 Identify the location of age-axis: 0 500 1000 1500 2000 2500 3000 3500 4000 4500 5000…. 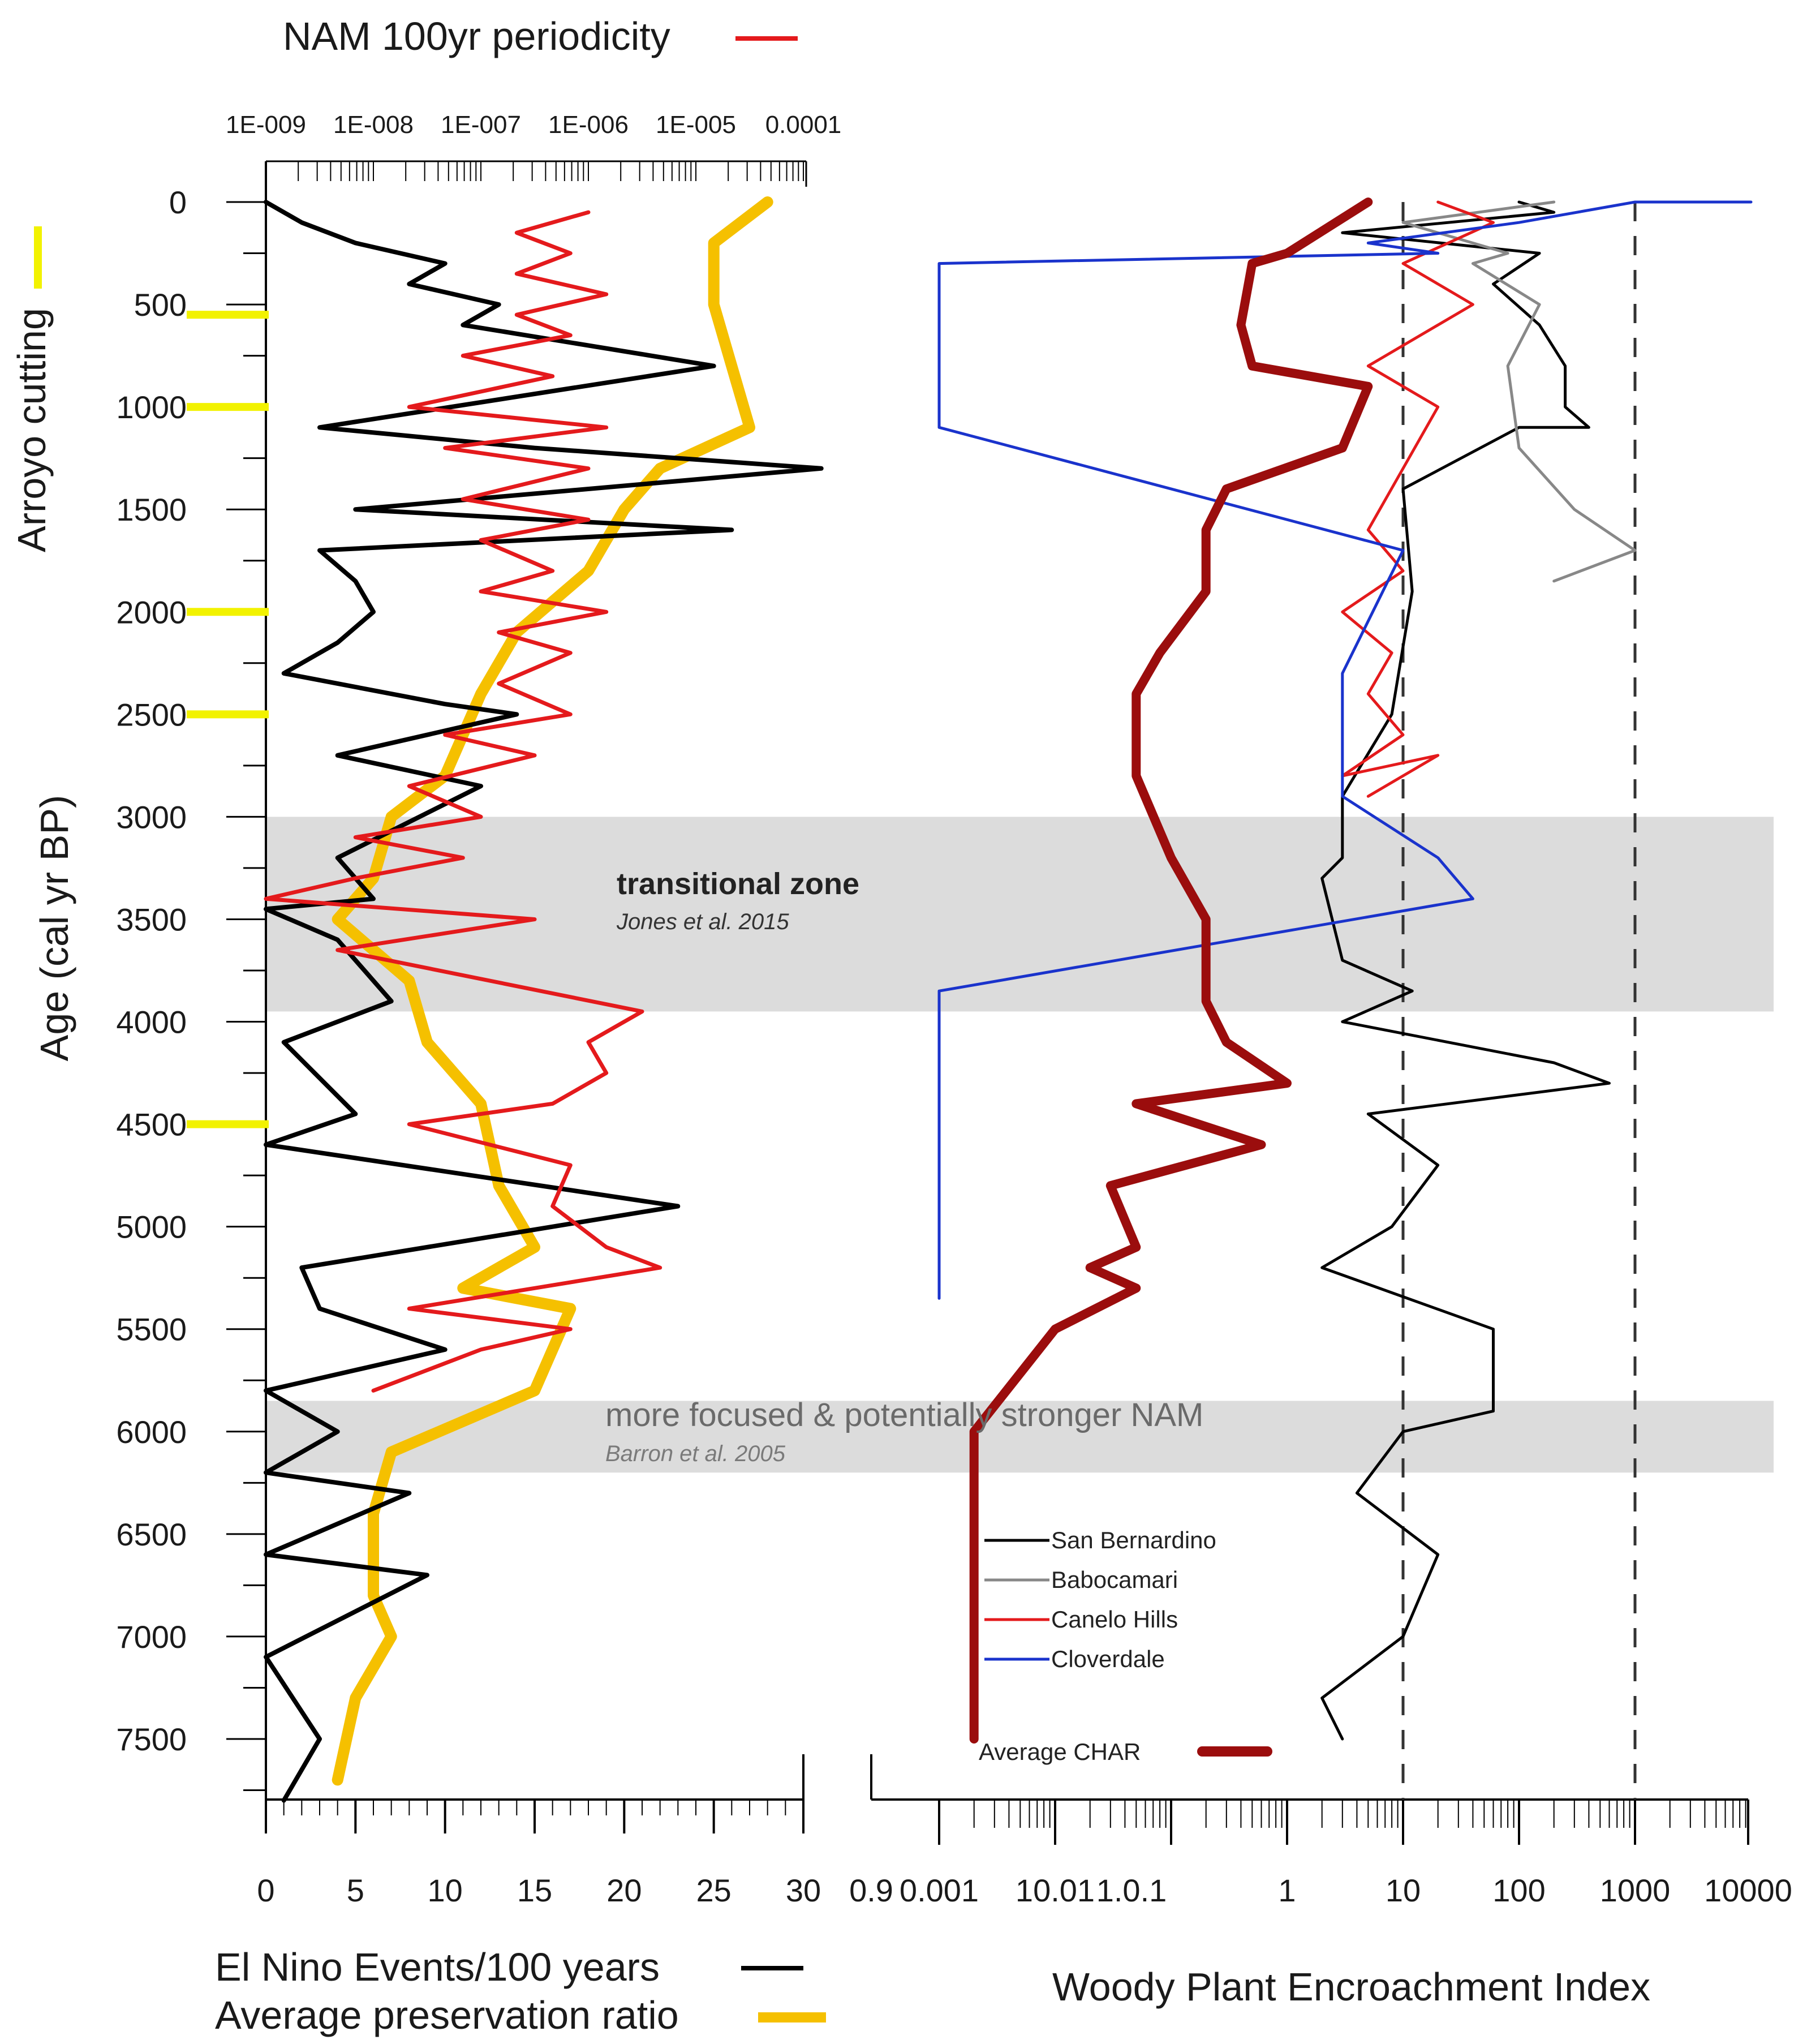
(192, 980).